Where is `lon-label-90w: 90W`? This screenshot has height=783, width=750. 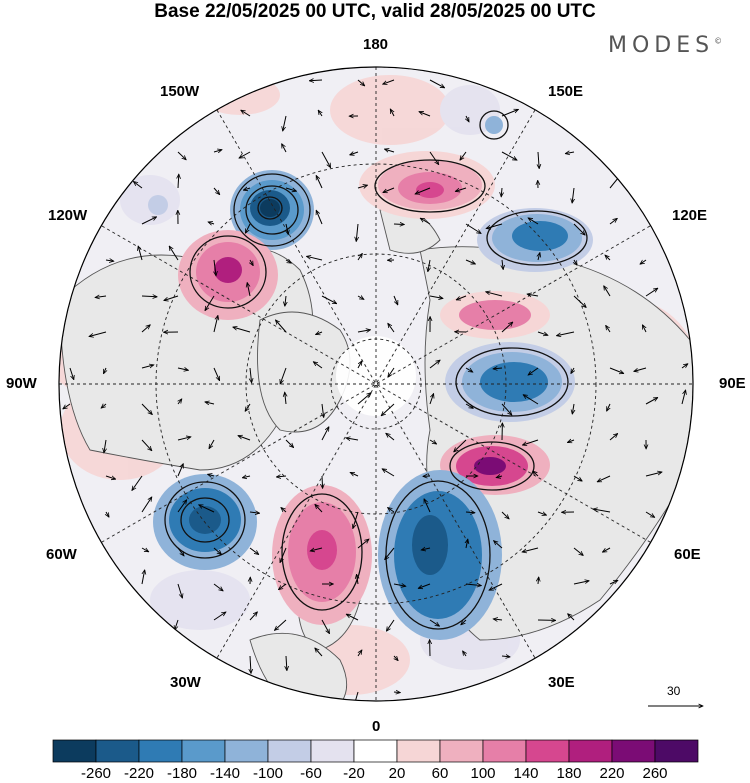 lon-label-90w: 90W is located at coordinates (21, 383).